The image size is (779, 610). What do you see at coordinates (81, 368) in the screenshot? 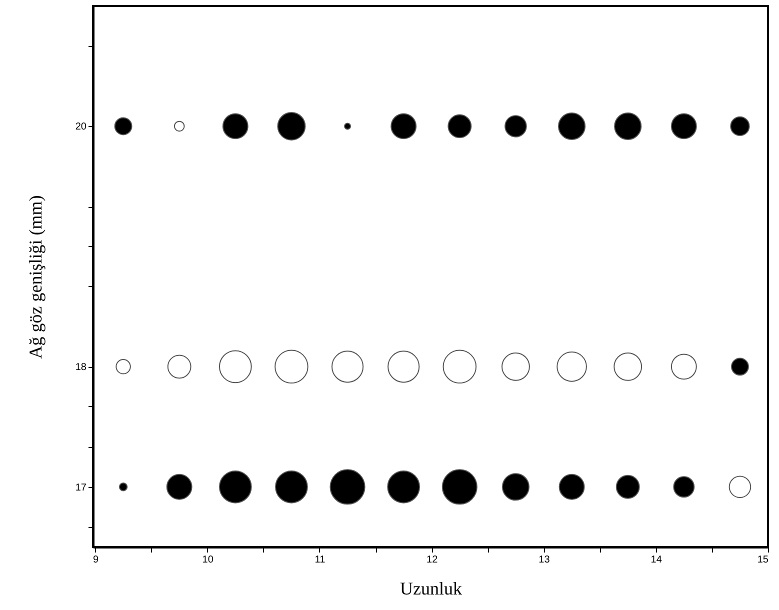
I see `y-tick-label: 18` at bounding box center [81, 368].